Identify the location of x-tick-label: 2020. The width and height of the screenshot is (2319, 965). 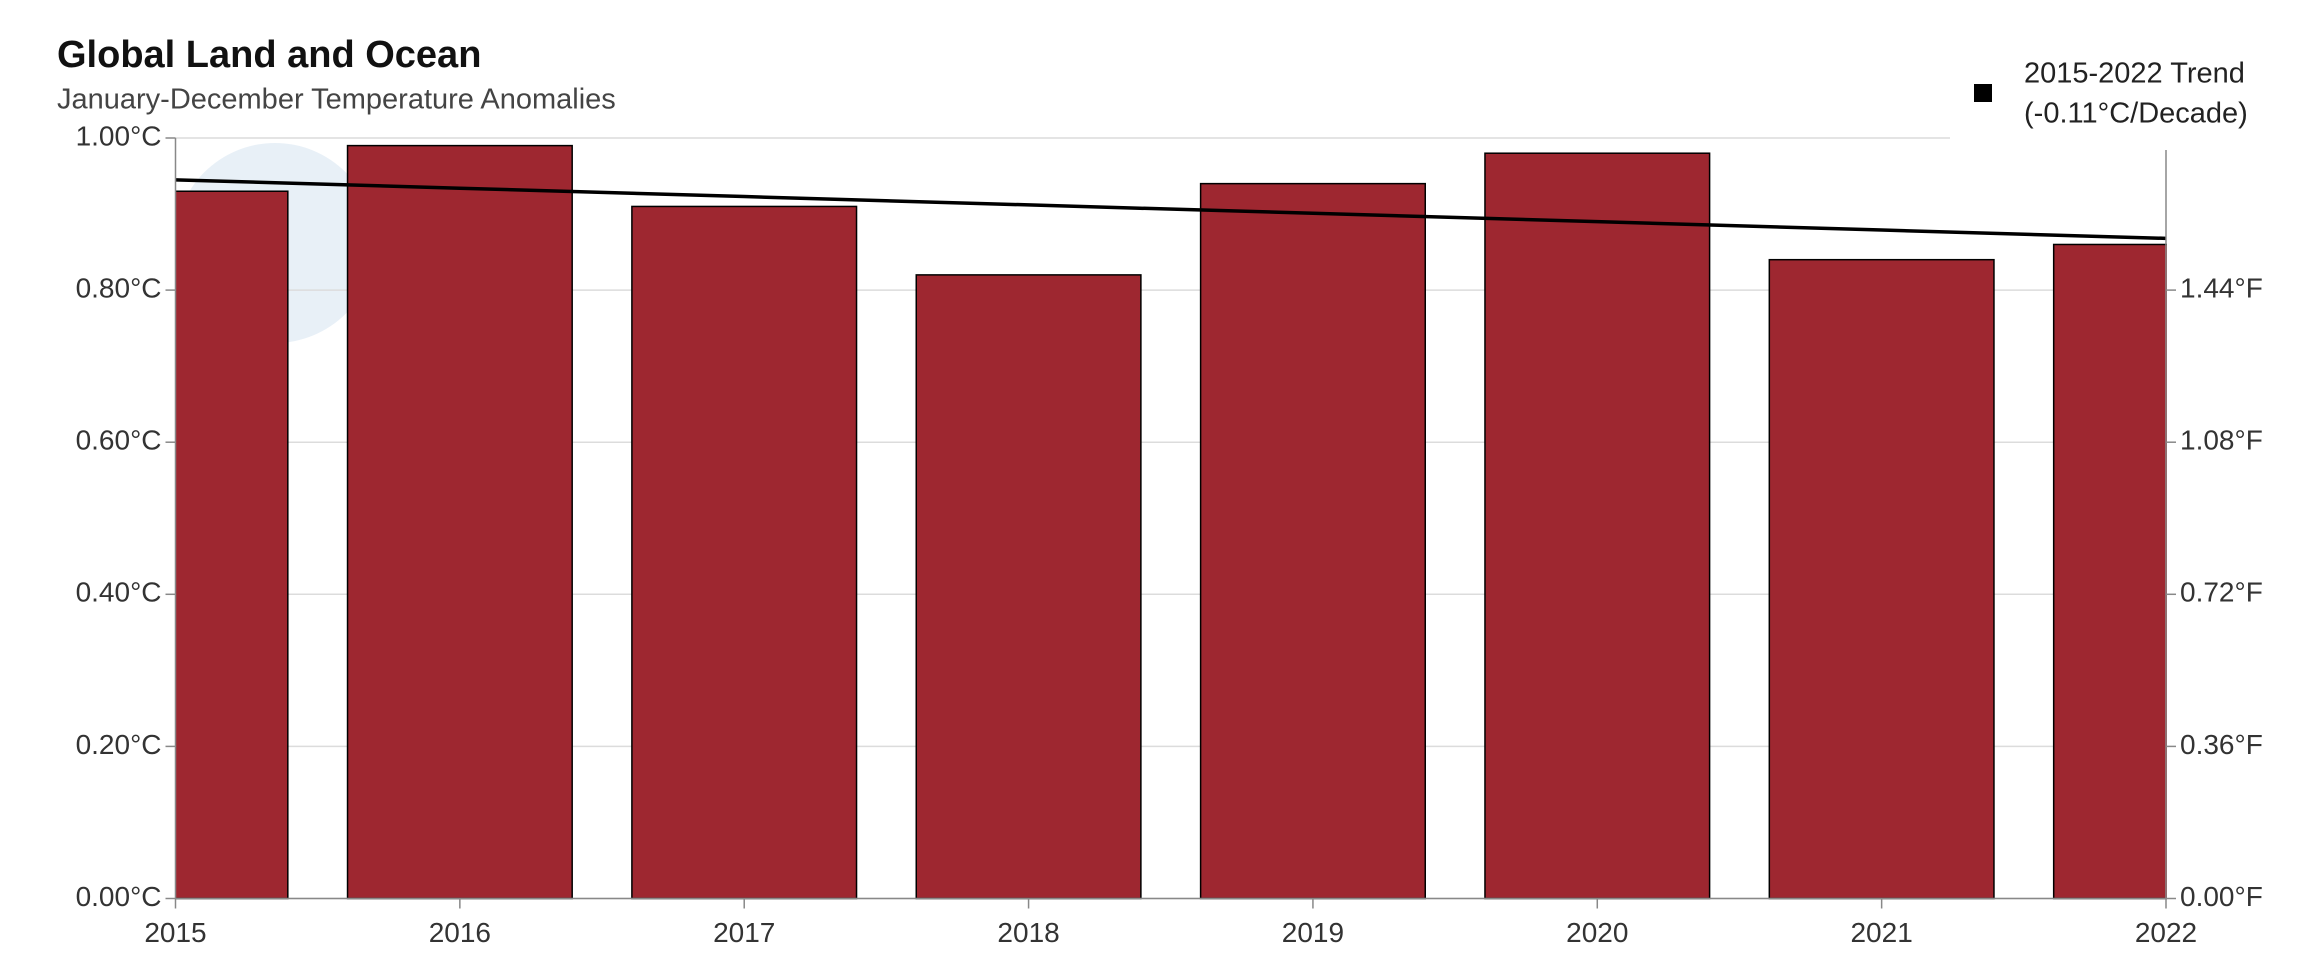
(1597, 932).